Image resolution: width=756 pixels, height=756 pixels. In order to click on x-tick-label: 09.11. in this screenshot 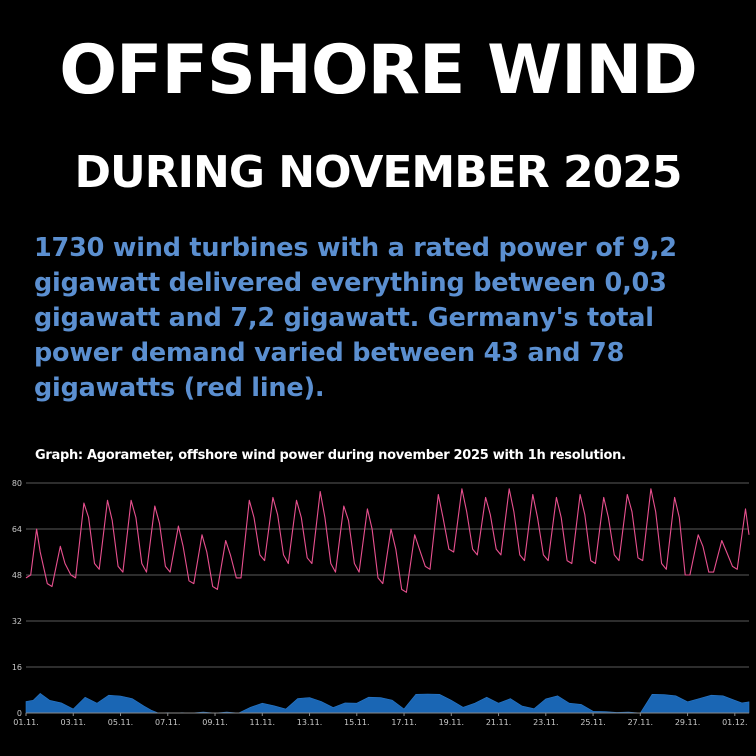, I will do `click(214, 722)`.